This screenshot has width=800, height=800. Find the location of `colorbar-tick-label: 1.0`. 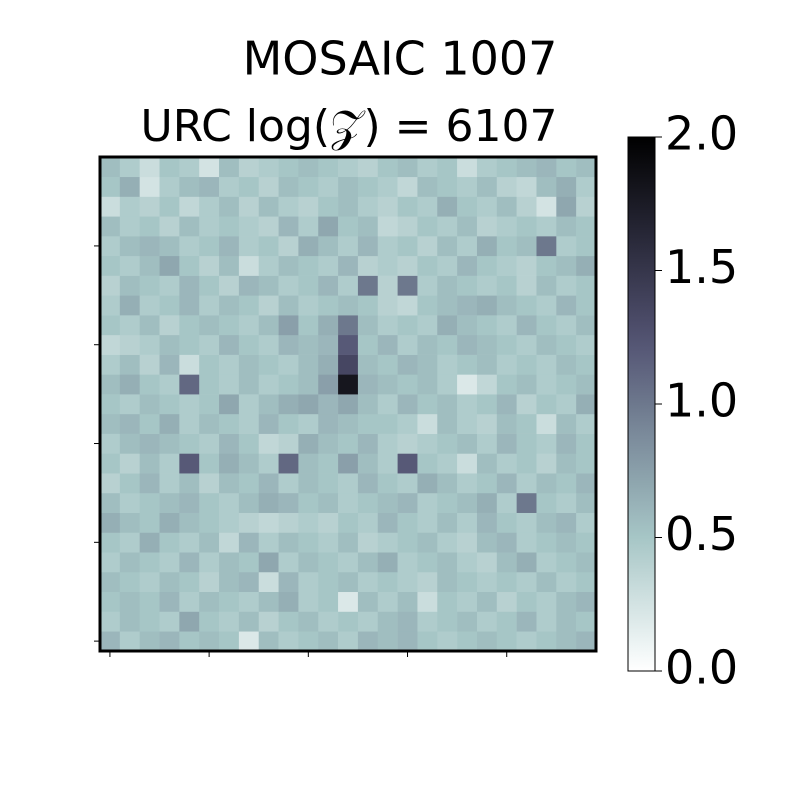

colorbar-tick-label: 1.0 is located at coordinates (701, 401).